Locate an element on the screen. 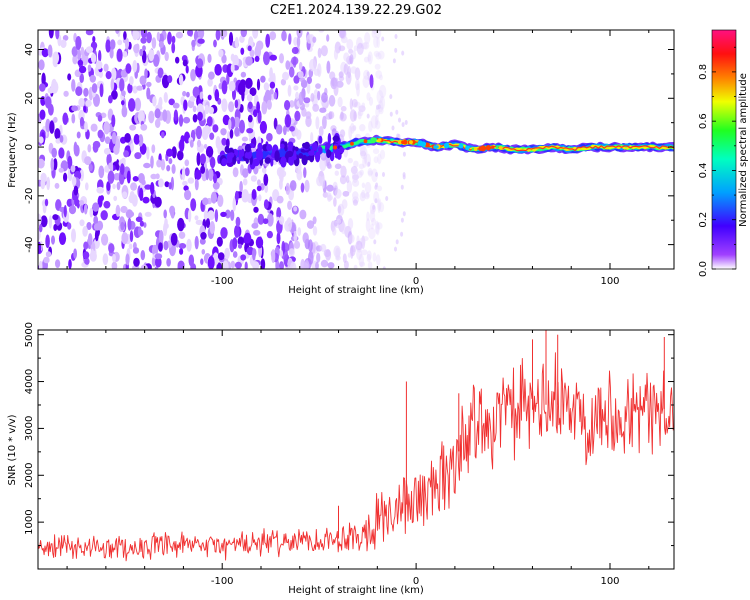  snr-y-tick-label: 4000 is located at coordinates (29, 381).